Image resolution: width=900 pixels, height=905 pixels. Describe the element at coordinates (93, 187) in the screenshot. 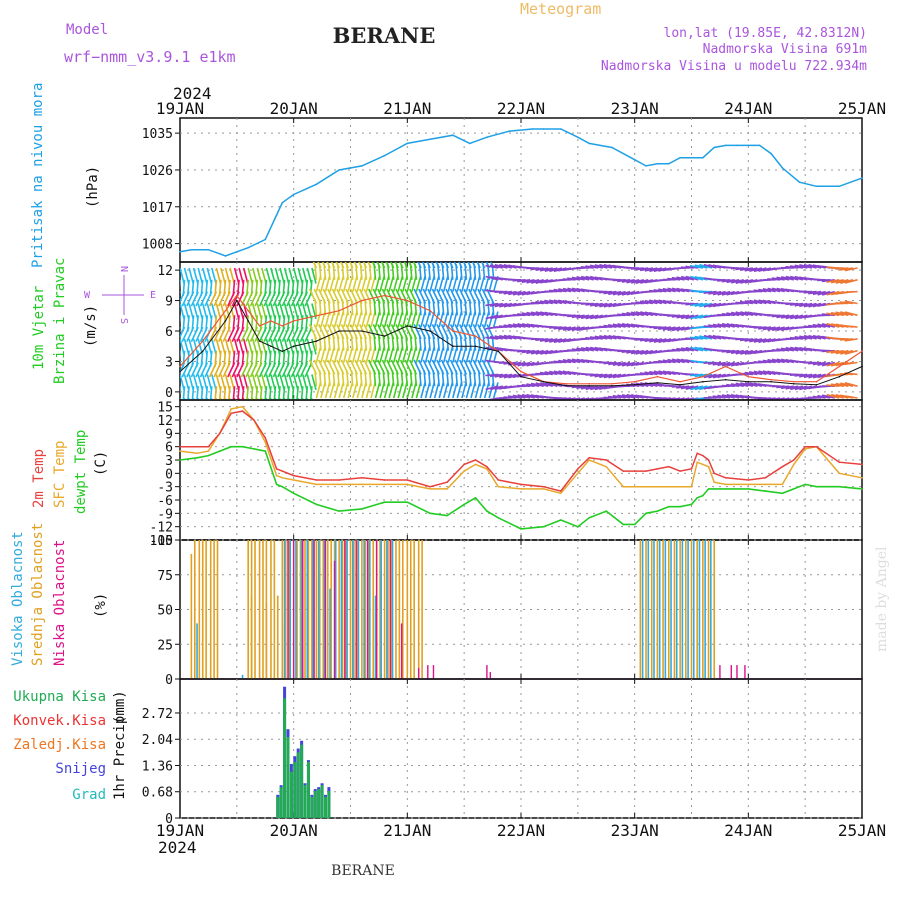

I see `pressure-unit: (hPa)` at that location.